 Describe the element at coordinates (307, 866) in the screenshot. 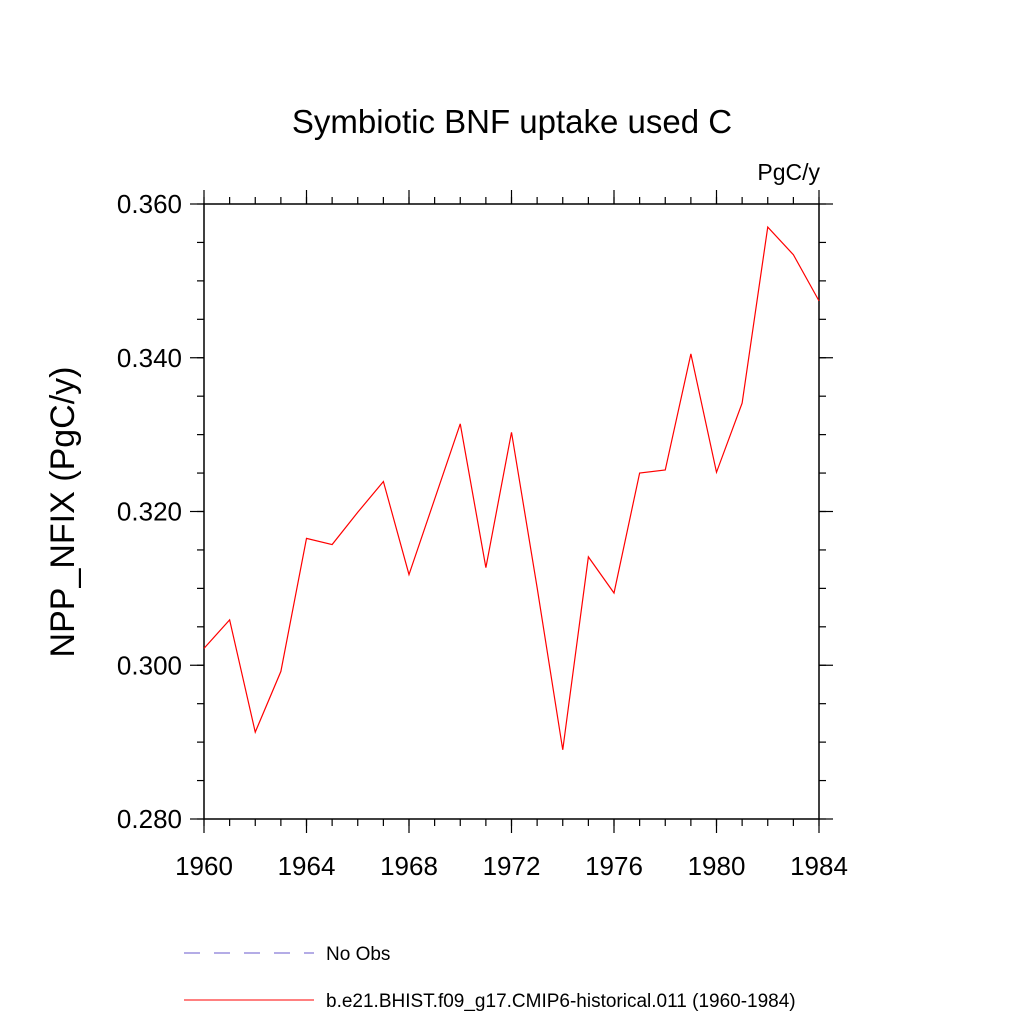

I see `x-tick-label: 1964` at that location.